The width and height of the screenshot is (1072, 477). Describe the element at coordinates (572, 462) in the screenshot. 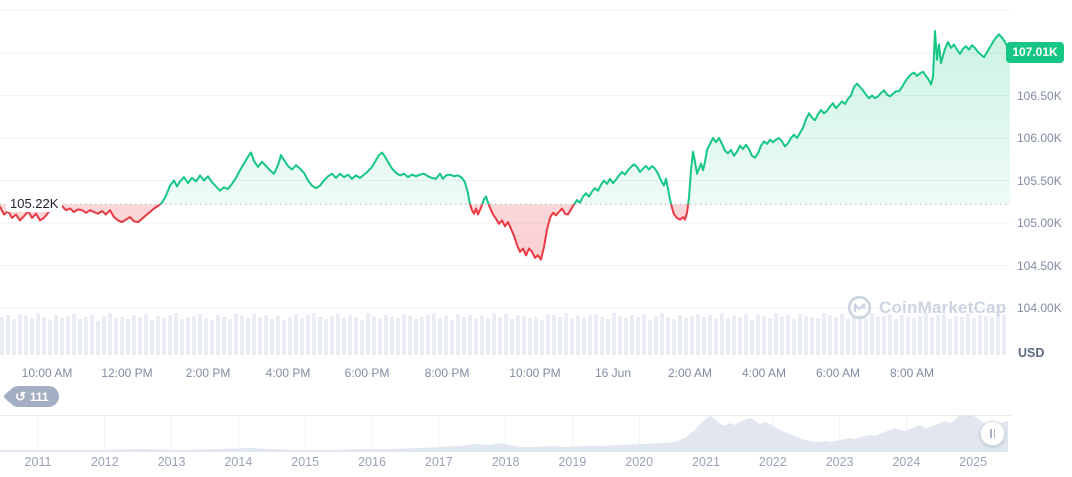

I see `year-axis-label: 2019` at that location.